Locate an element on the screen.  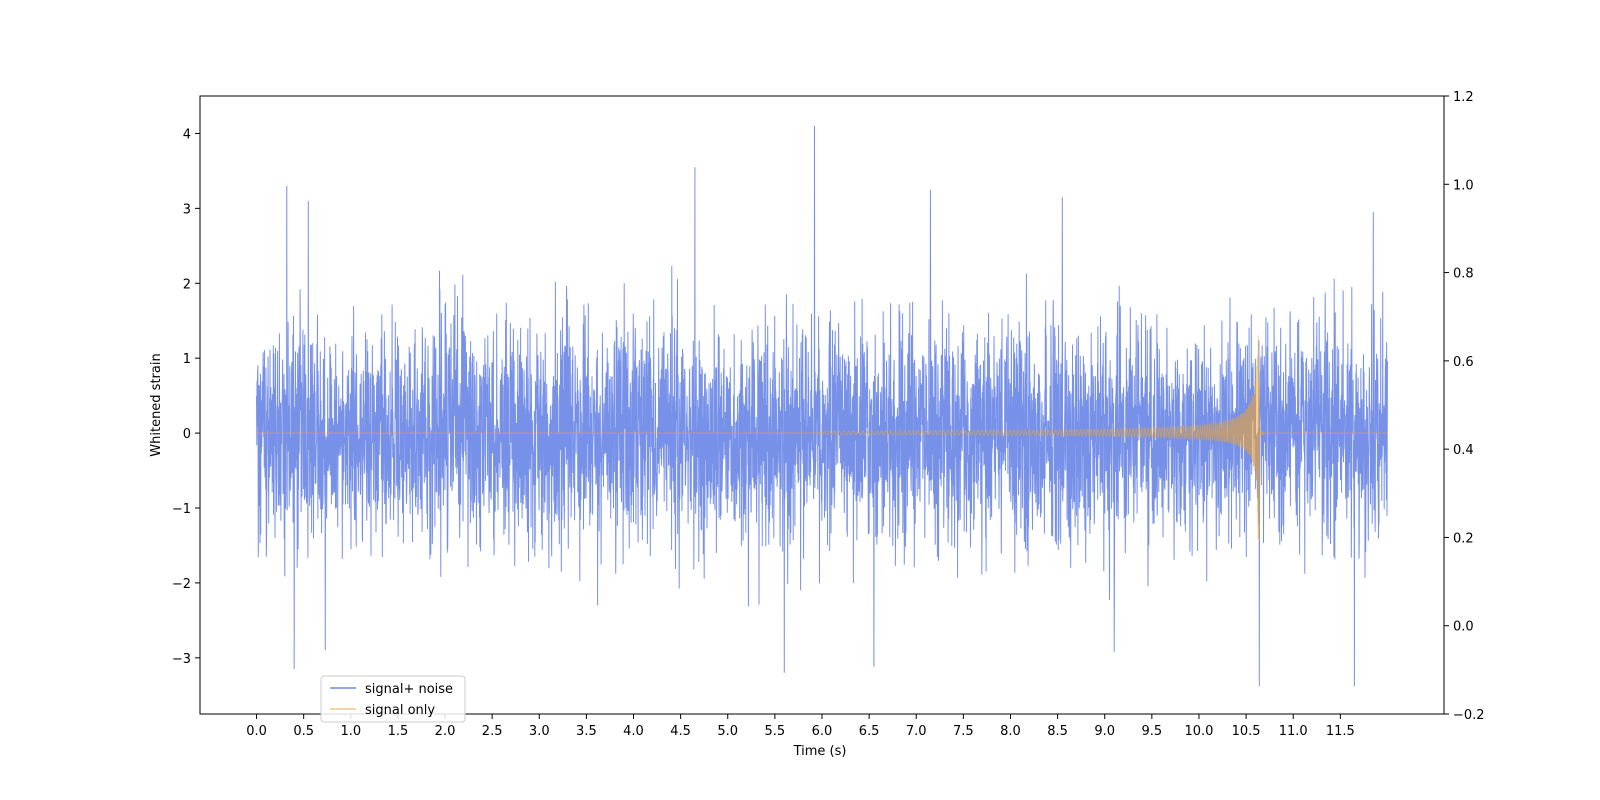
y-tick-label: 1 is located at coordinates (187, 359).